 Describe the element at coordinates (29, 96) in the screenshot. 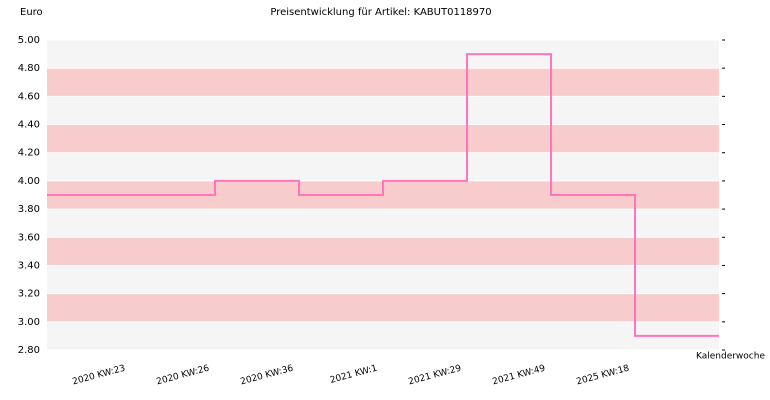

I see `y-tick-label: 4.60` at that location.